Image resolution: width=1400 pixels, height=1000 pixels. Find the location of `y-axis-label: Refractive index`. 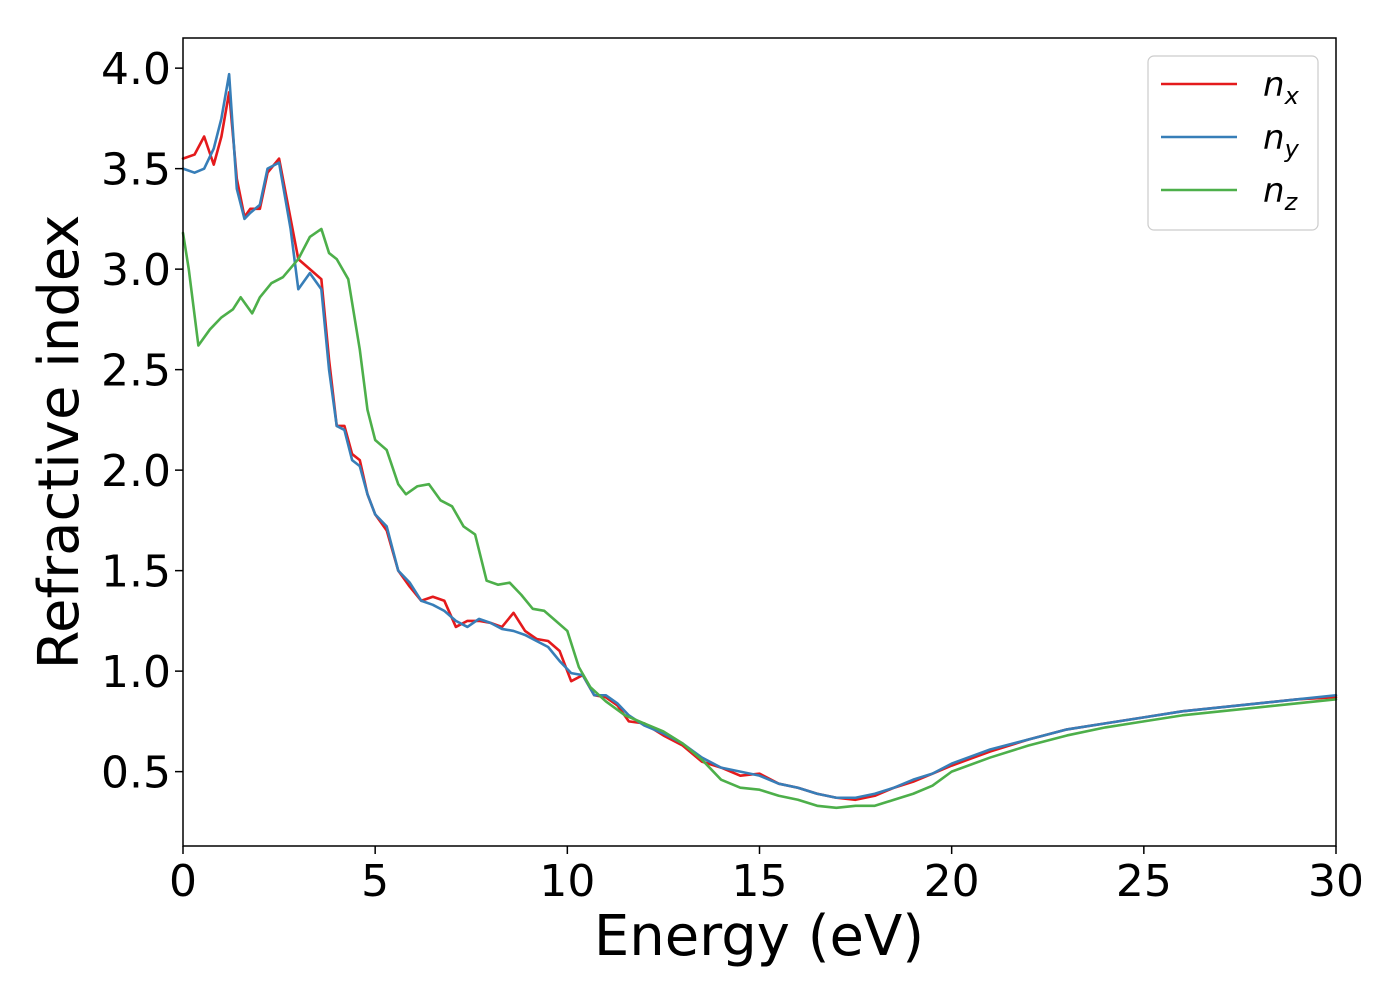

y-axis-label: Refractive index is located at coordinates (59, 442).